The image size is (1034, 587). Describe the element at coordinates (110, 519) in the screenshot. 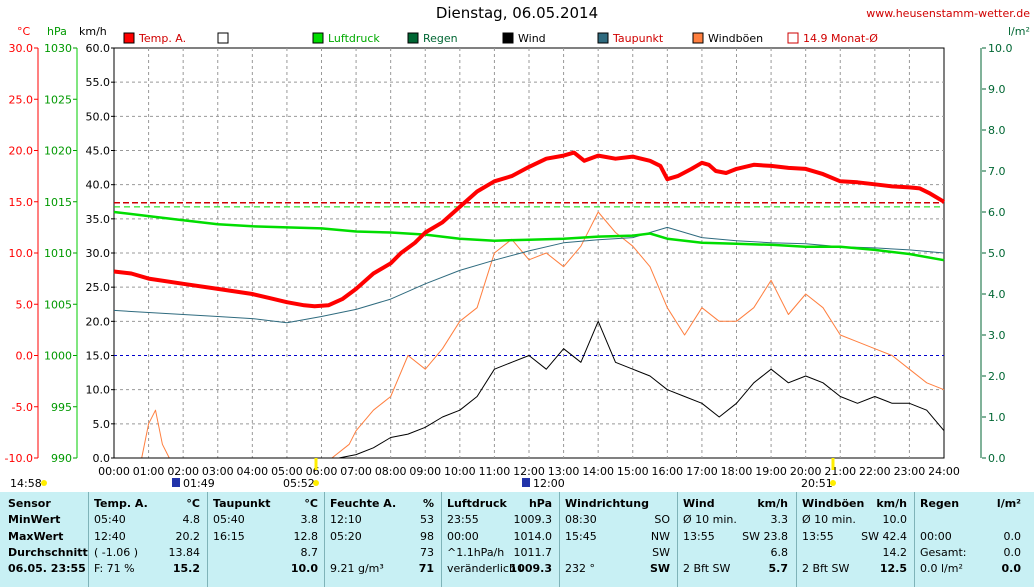

I see `stat-label: 05:40` at that location.